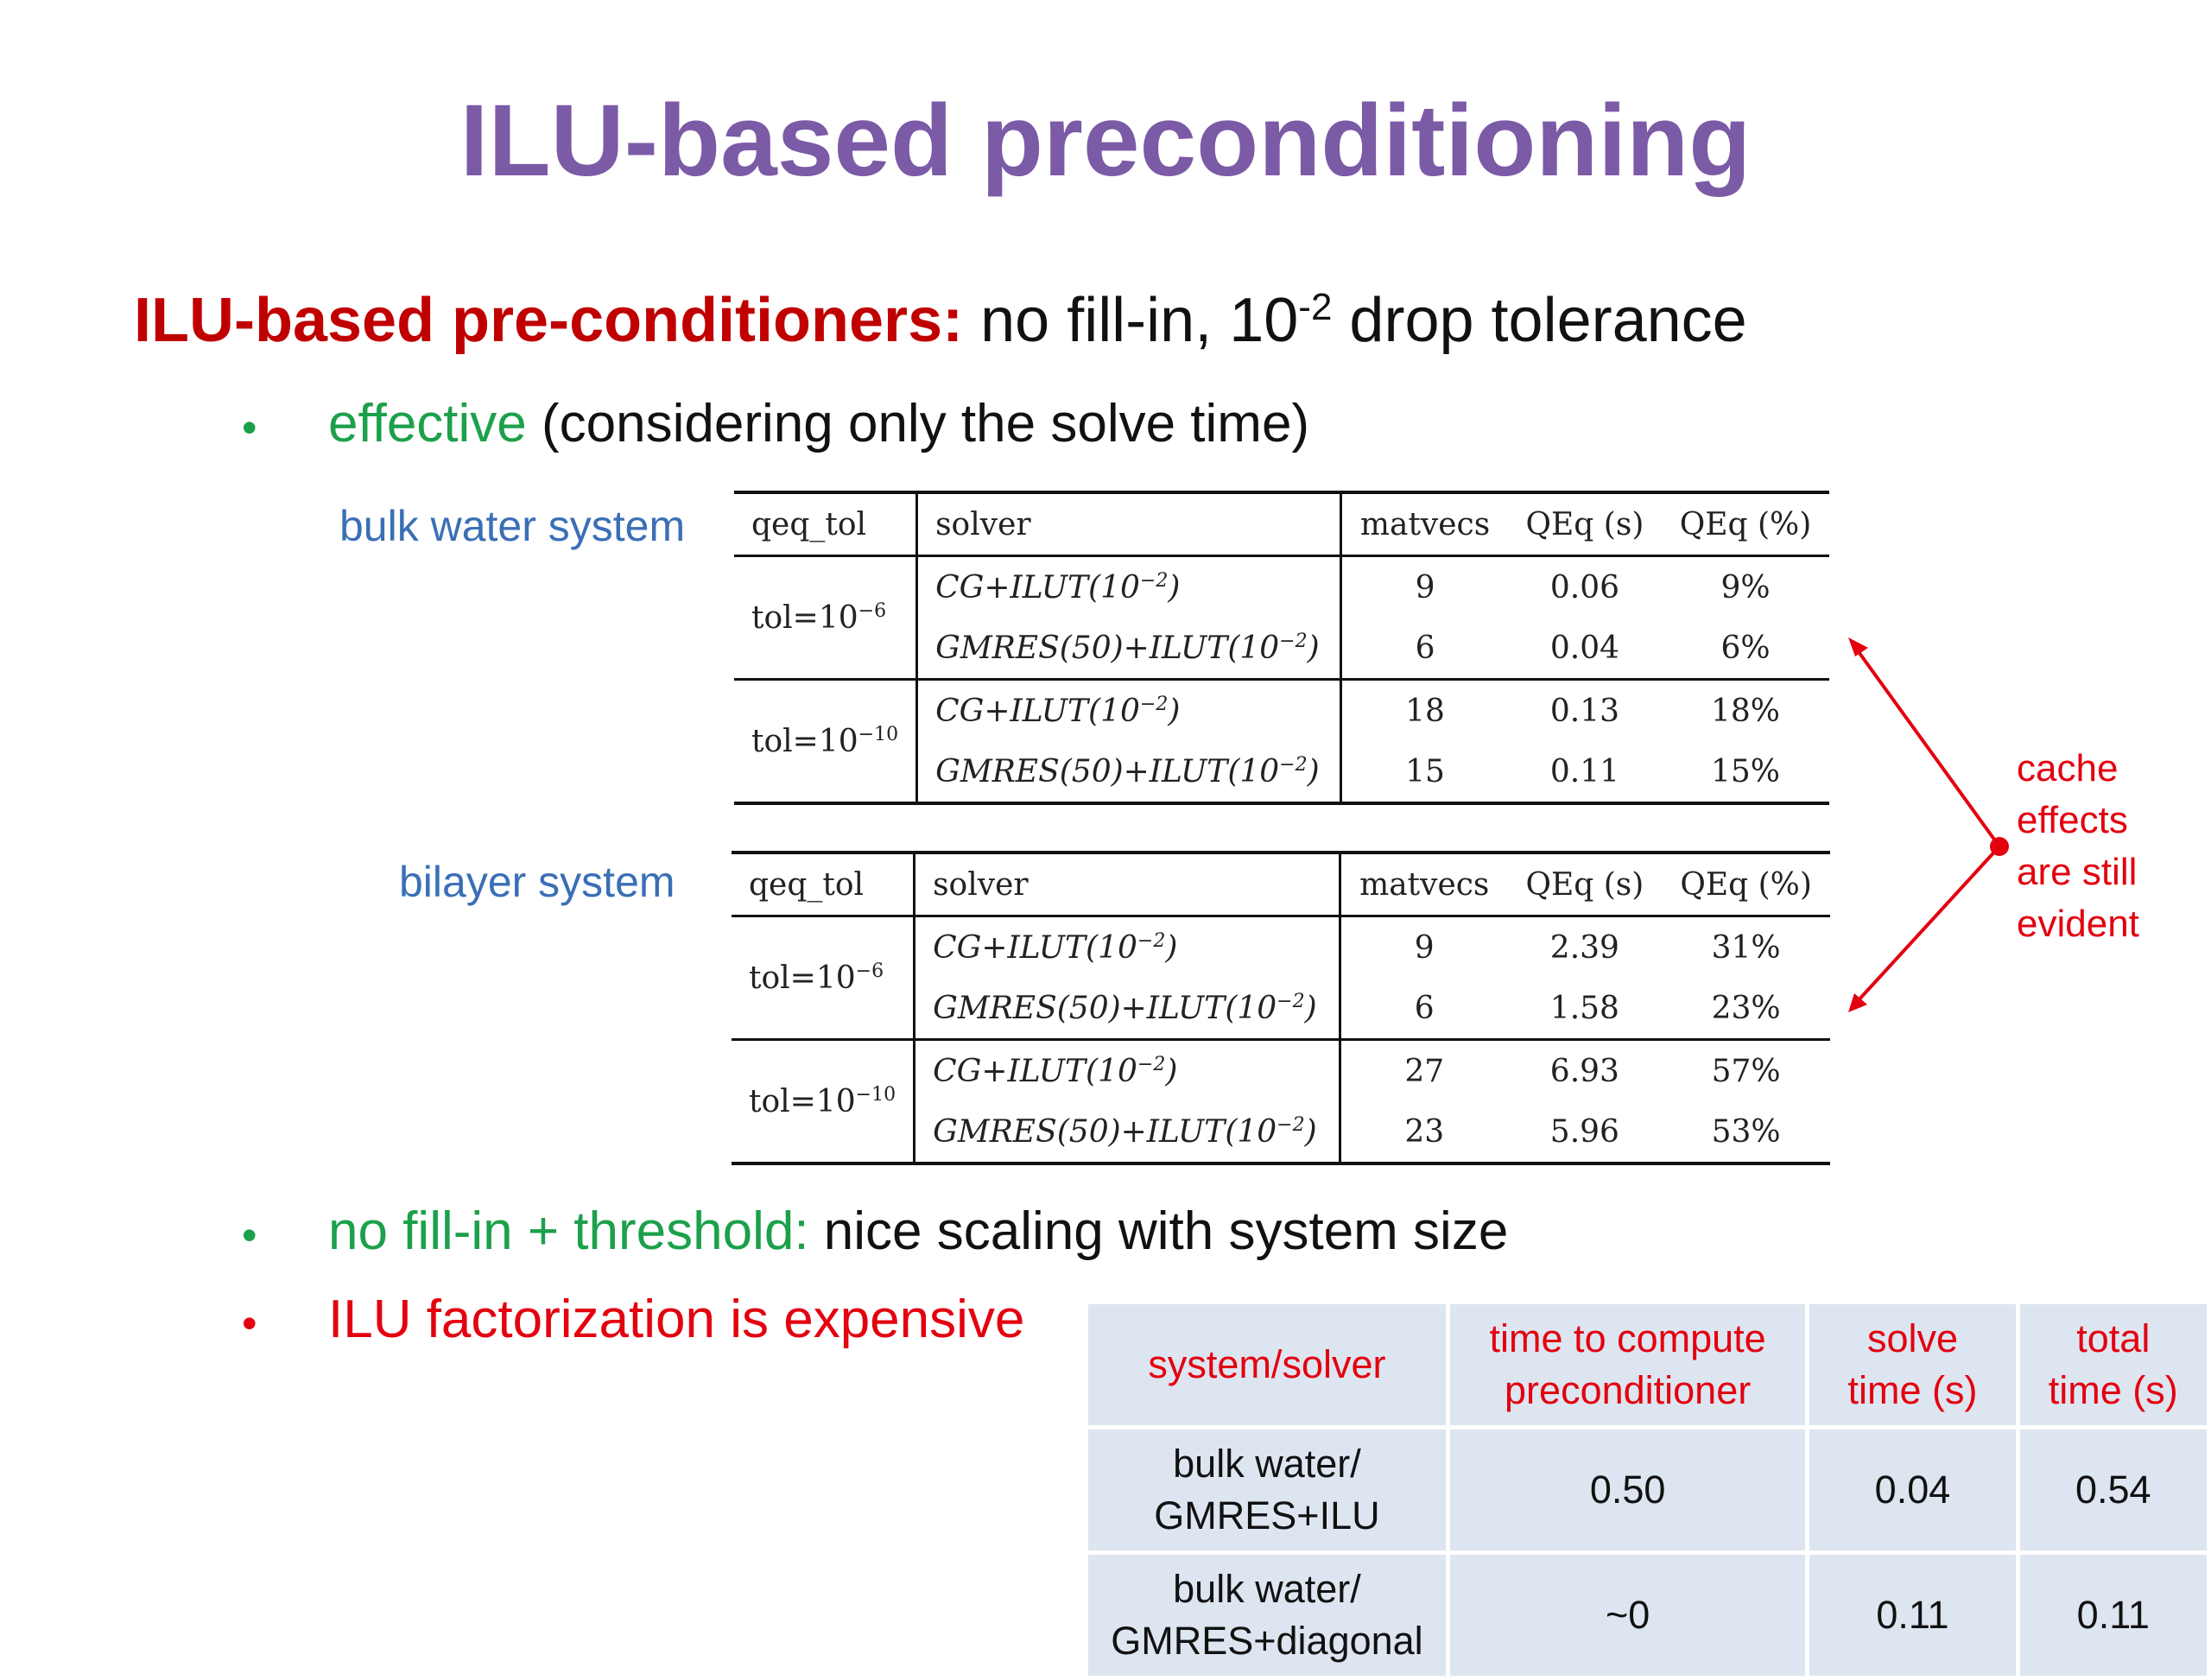  I want to click on header-matvecs: matvecs, so click(1424, 524).